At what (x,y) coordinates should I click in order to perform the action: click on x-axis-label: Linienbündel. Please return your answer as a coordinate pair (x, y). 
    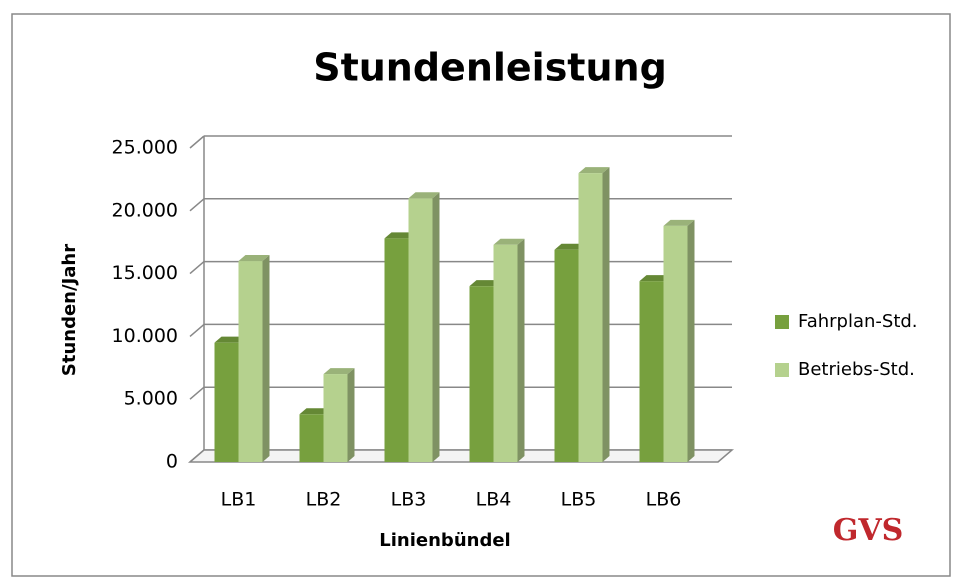
    Looking at the image, I should click on (444, 540).